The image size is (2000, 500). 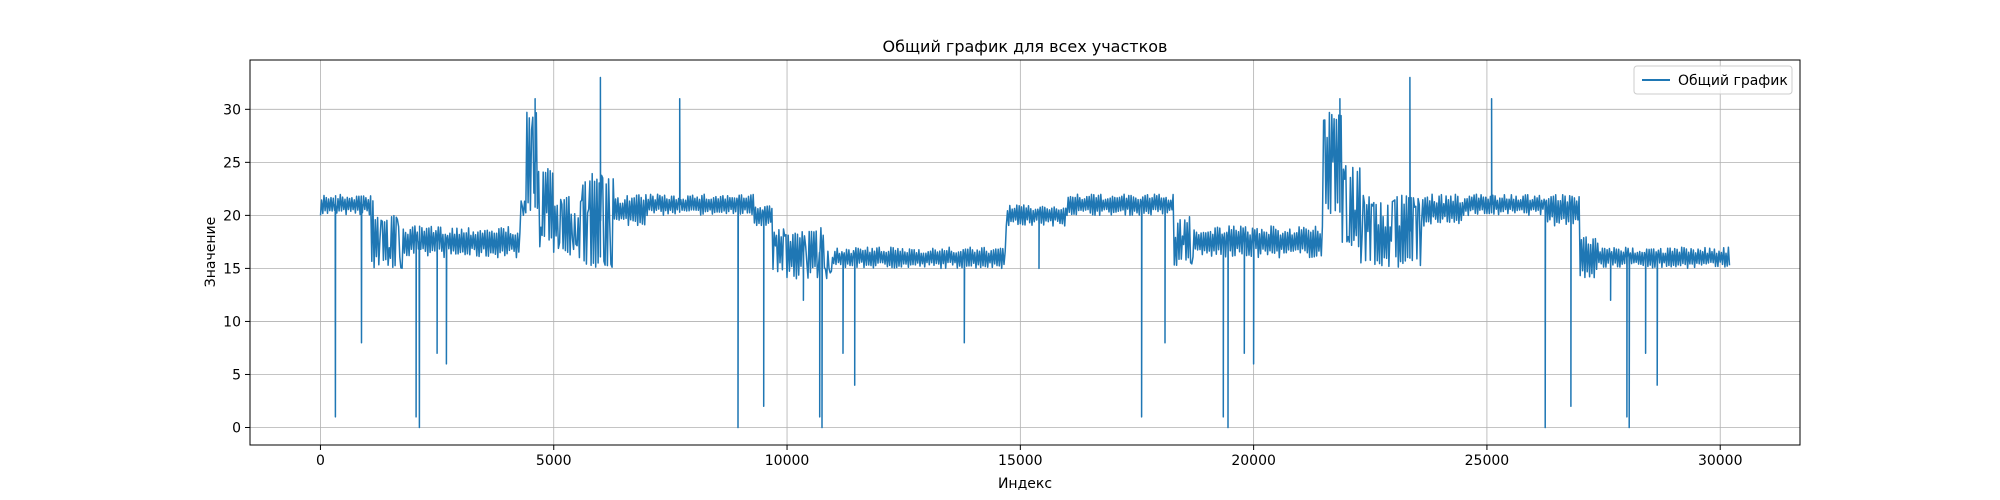 I want to click on x-axis: 0 5000 10000 15000 20000 25000 30000, so click(x=1029, y=457).